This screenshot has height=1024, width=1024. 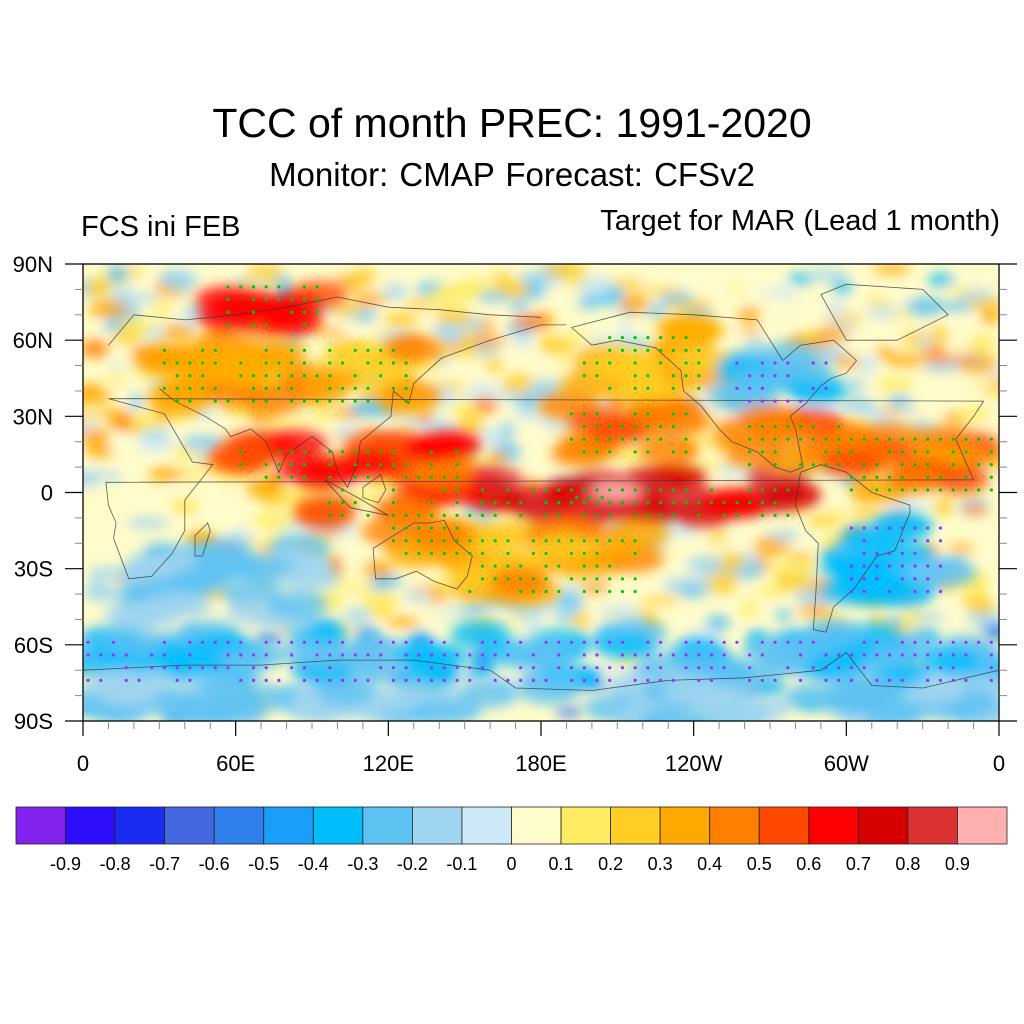 What do you see at coordinates (561, 864) in the screenshot?
I see `colorbar-label: 0.1` at bounding box center [561, 864].